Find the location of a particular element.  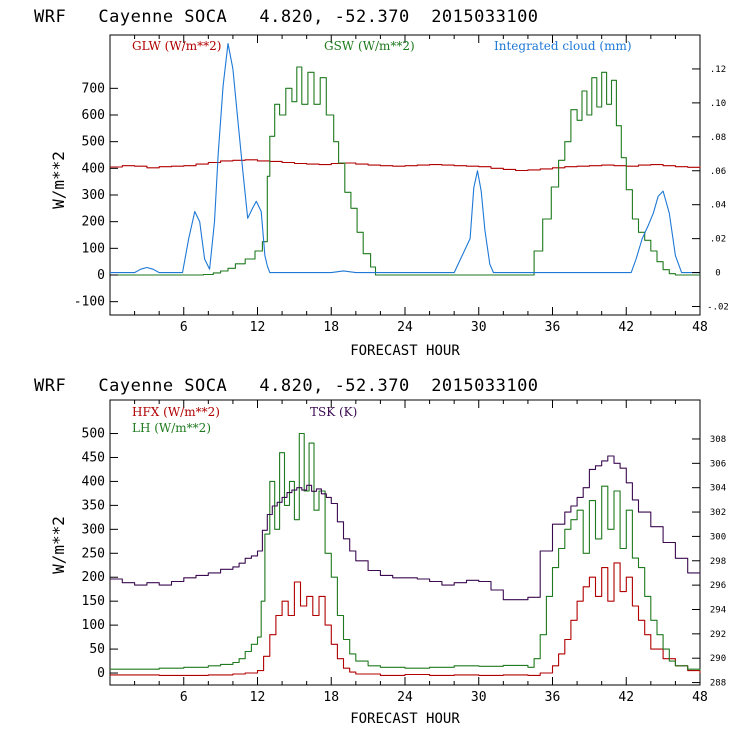

y2-tick-label: 308 is located at coordinates (718, 440).